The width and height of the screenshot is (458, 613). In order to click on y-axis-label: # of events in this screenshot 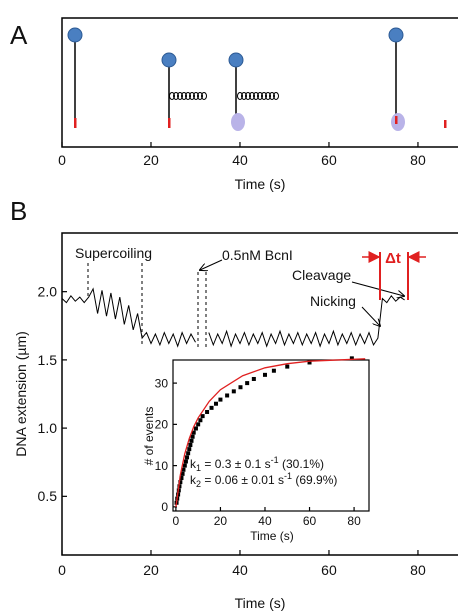, I will do `click(149, 436)`.